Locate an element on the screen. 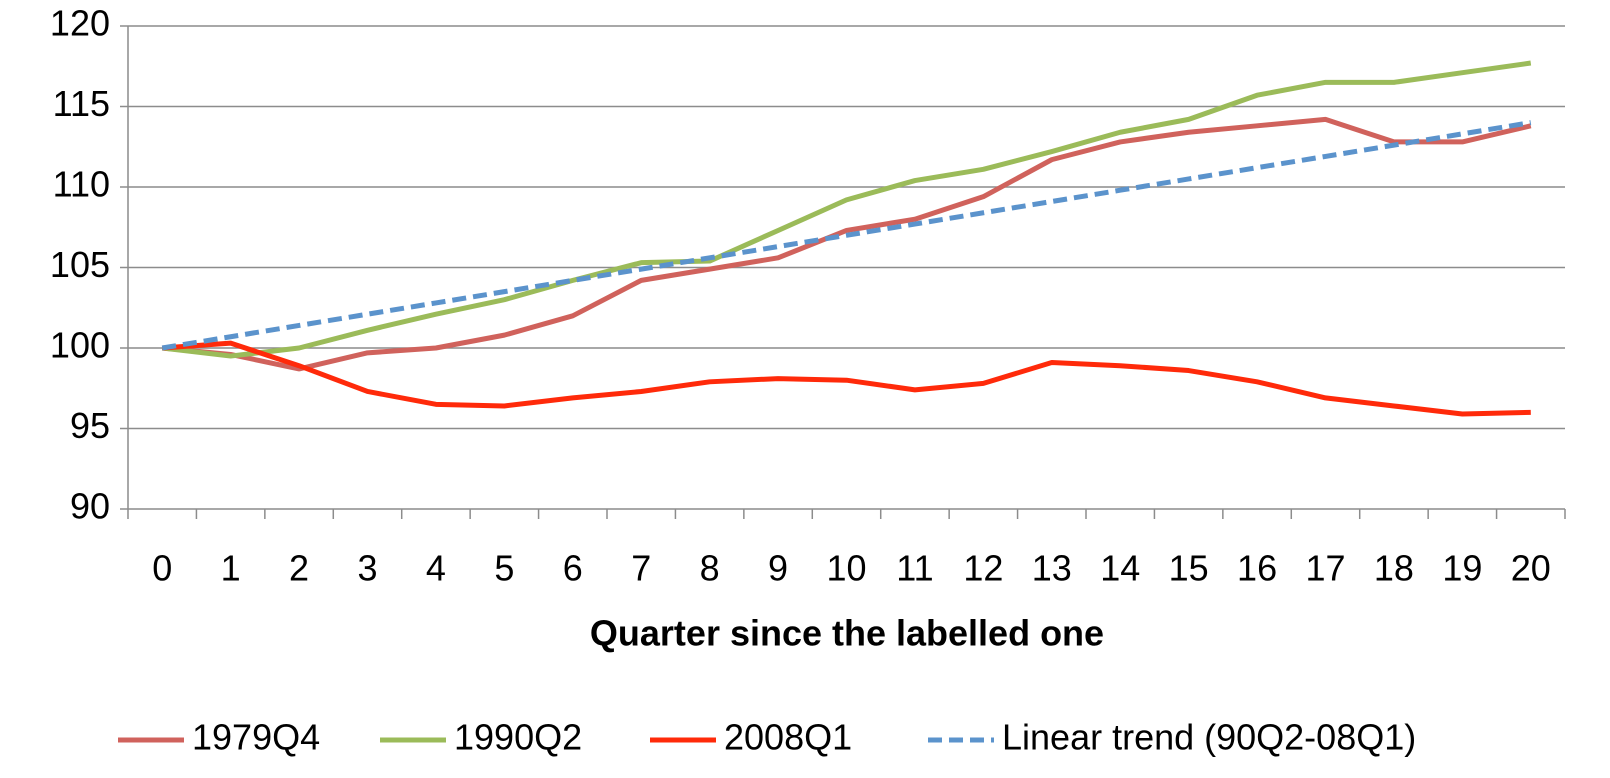  y-tick-label: 115 is located at coordinates (81, 103).